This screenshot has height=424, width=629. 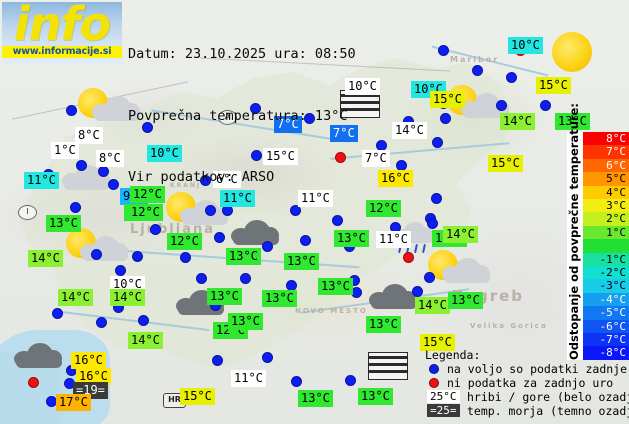 I want to click on temperature-label: 1°C, so click(x=65, y=150).